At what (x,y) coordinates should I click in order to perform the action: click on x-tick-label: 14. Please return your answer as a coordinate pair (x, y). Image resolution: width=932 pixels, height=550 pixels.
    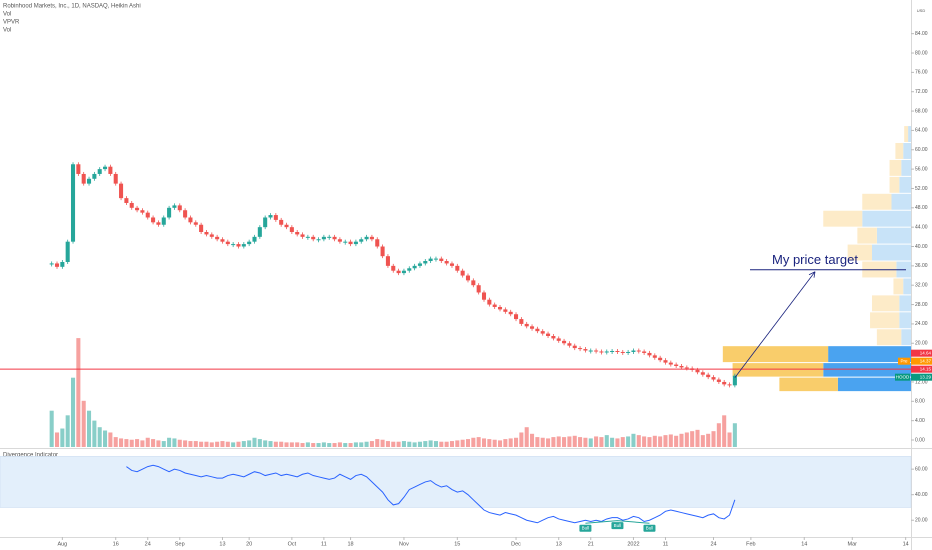
    Looking at the image, I should click on (804, 544).